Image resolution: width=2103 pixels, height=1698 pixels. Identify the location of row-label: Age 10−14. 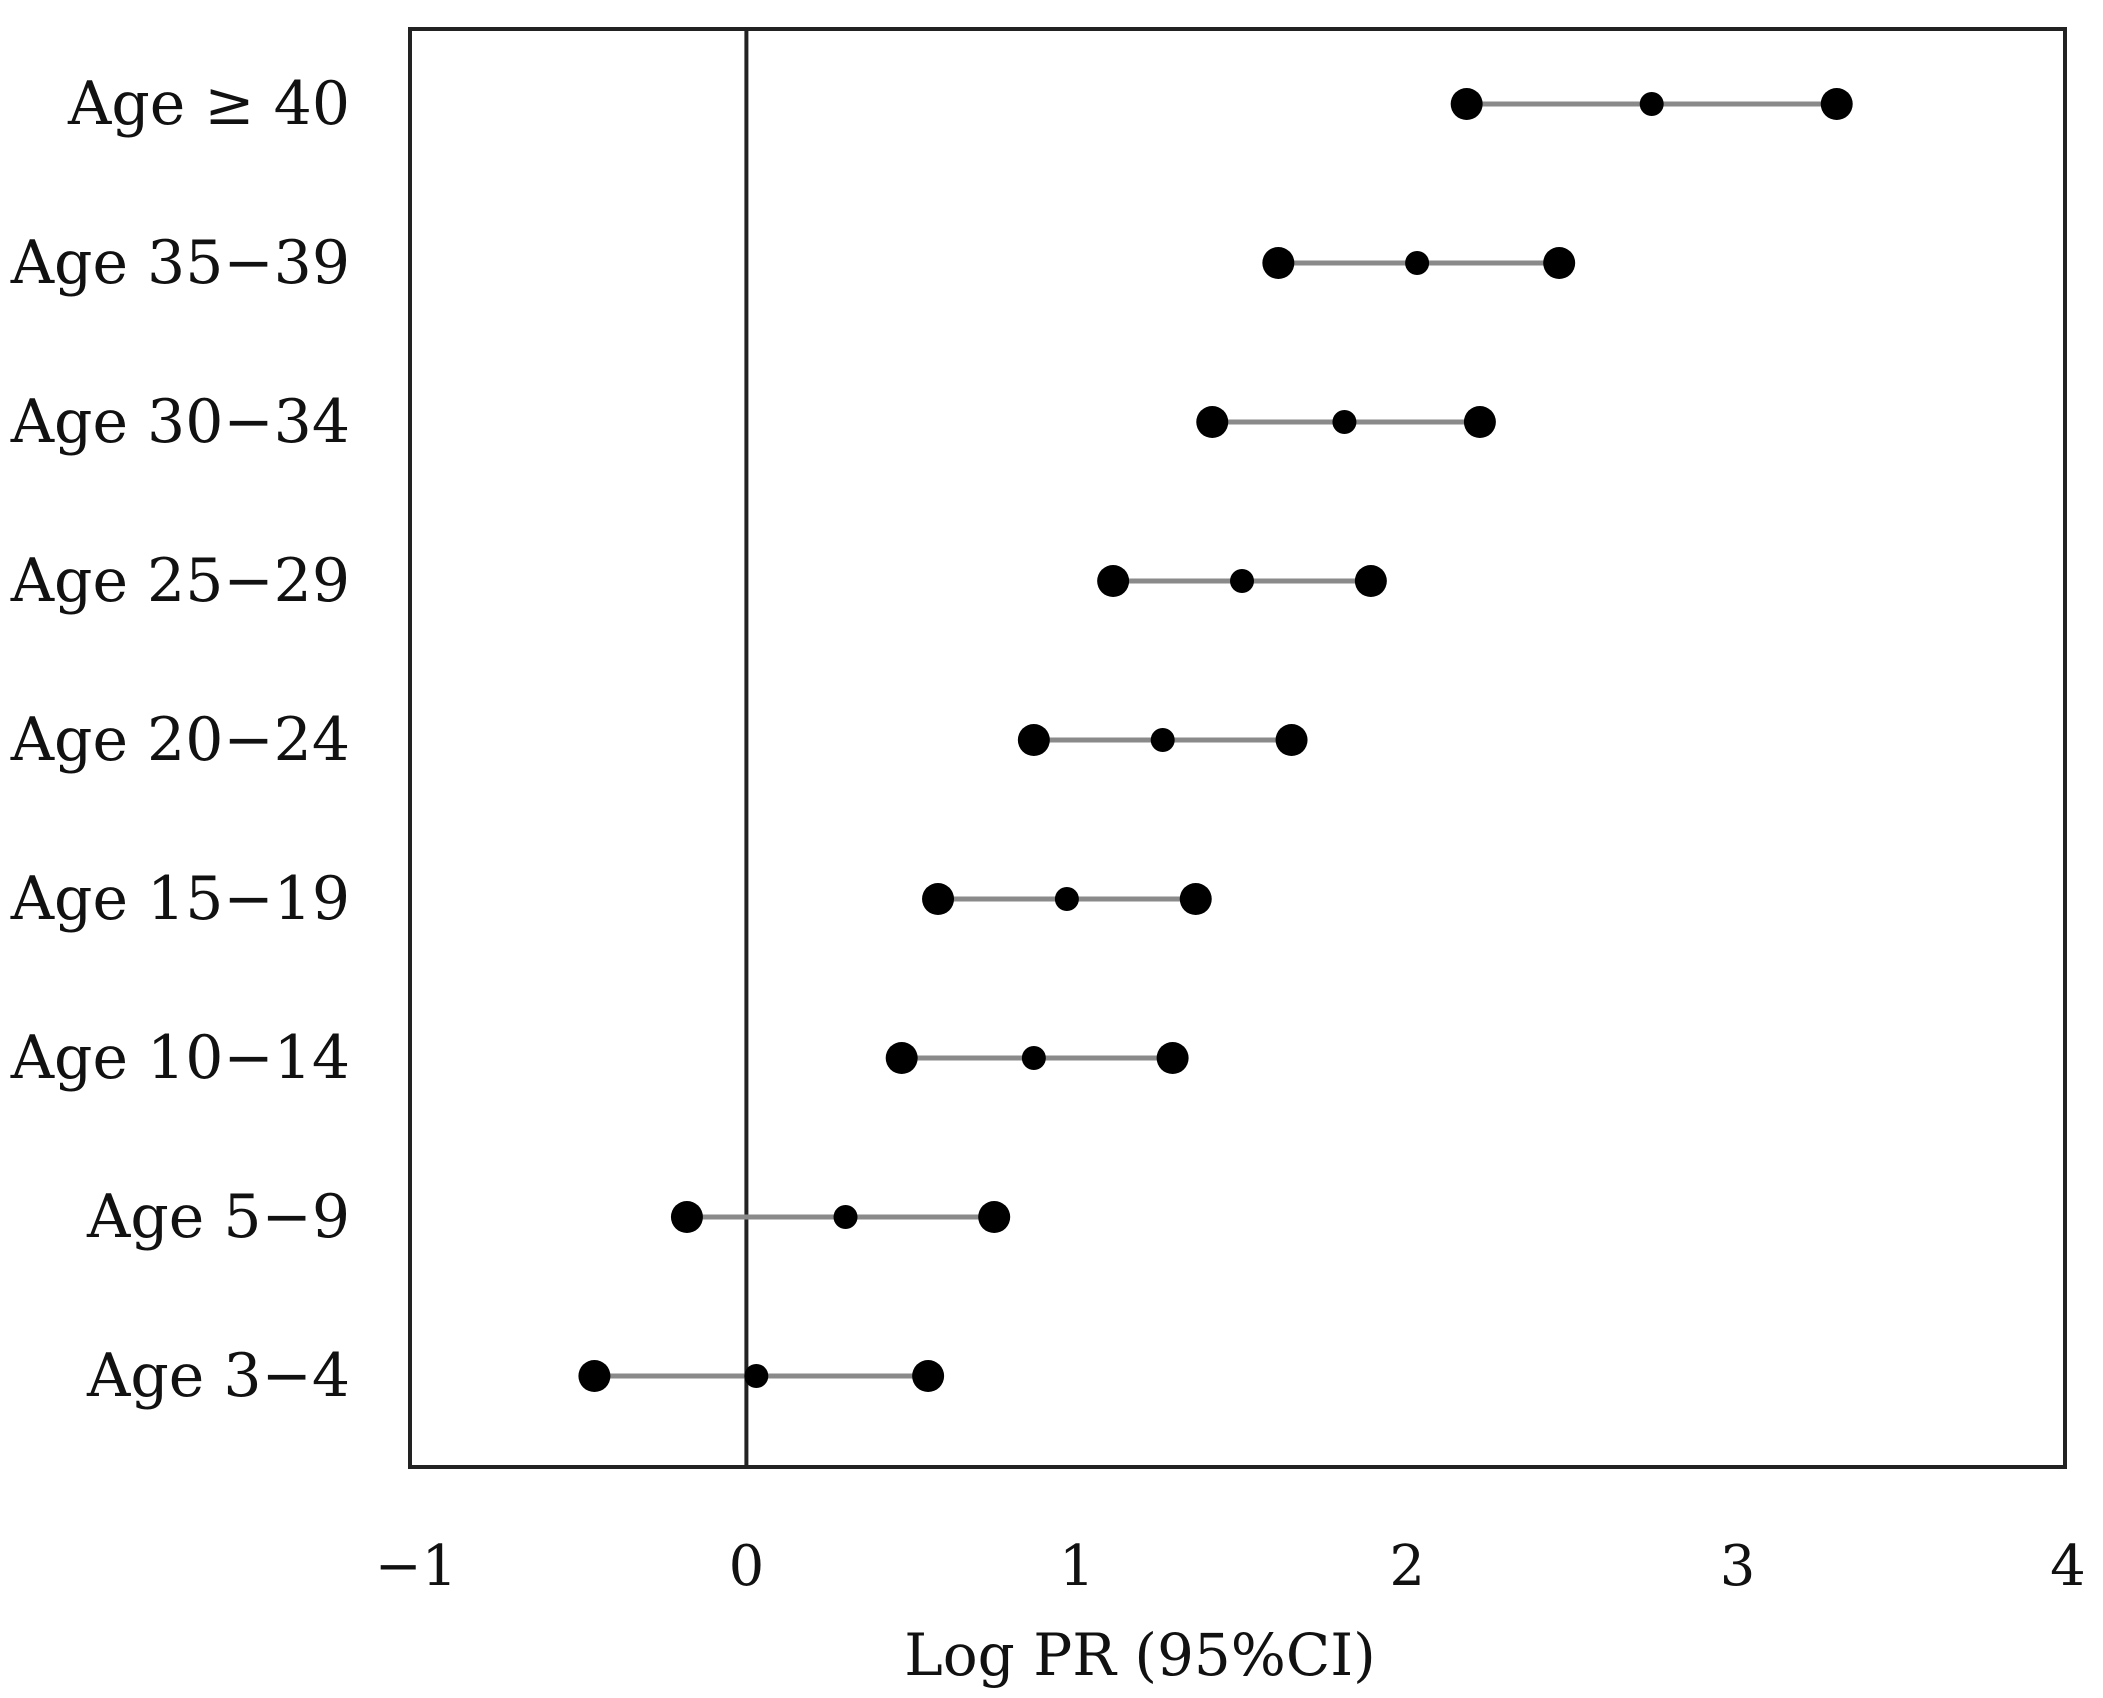
(180, 1058).